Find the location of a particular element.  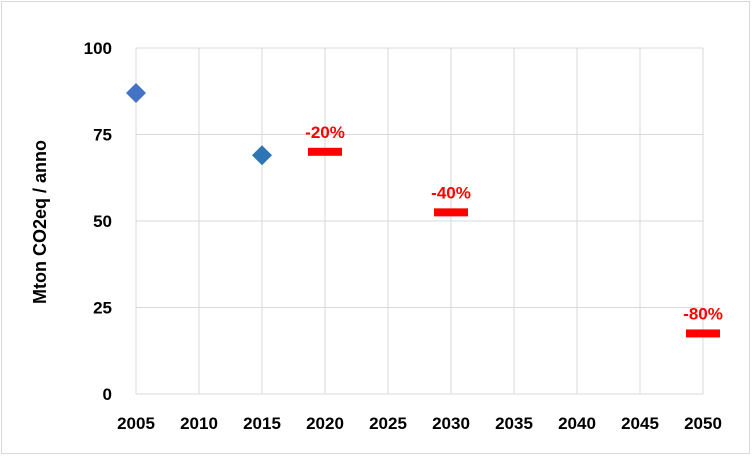

y-tick-label: 50 is located at coordinates (102, 221).